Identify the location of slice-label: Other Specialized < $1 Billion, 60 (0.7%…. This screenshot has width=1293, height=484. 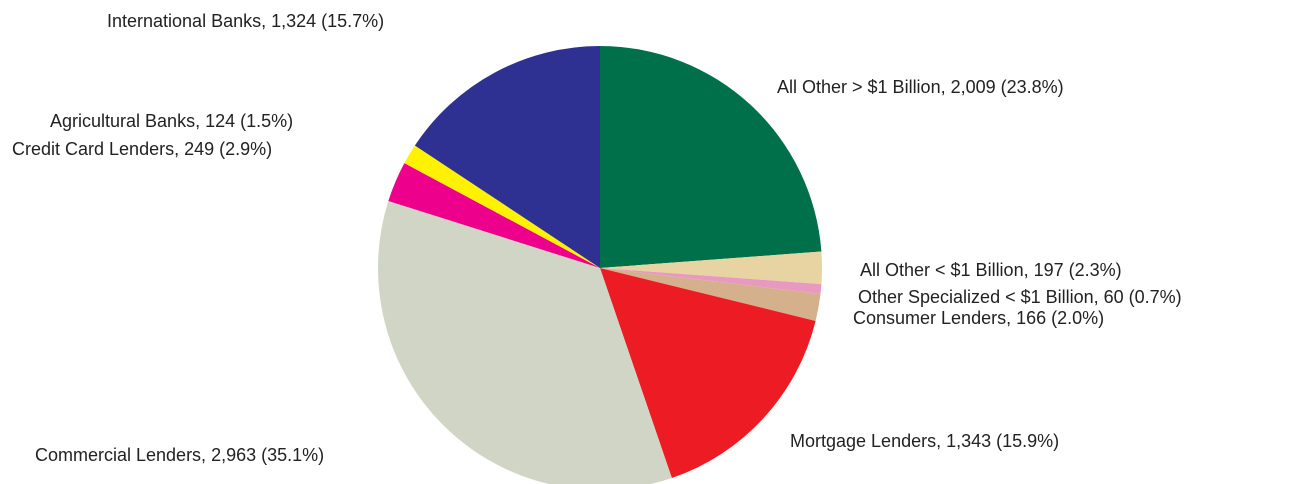
(1020, 297).